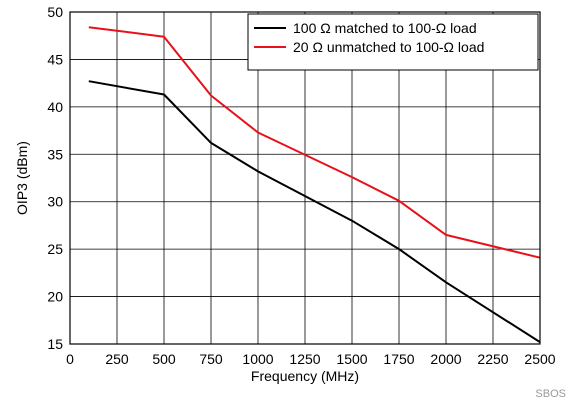  Describe the element at coordinates (70, 359) in the screenshot. I see `x-tick-label: 0` at that location.